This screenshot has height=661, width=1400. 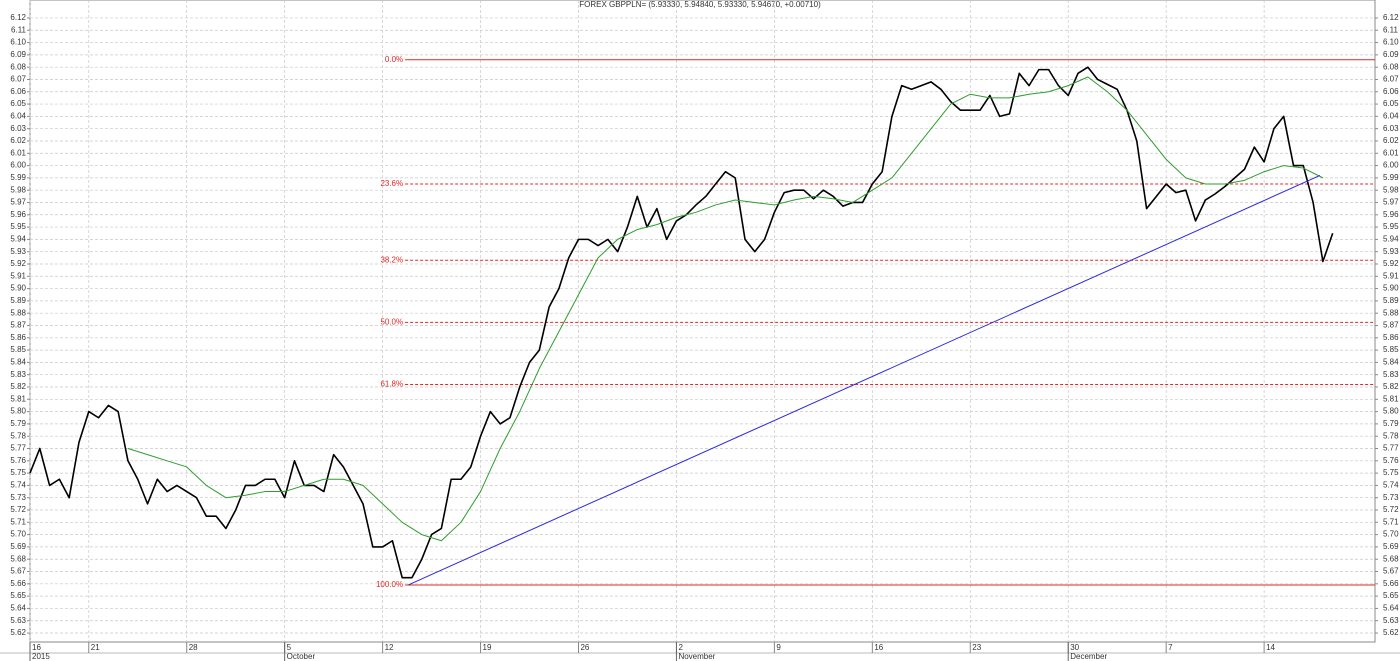 What do you see at coordinates (18, 300) in the screenshot?
I see `y-tick-label: 5.89` at bounding box center [18, 300].